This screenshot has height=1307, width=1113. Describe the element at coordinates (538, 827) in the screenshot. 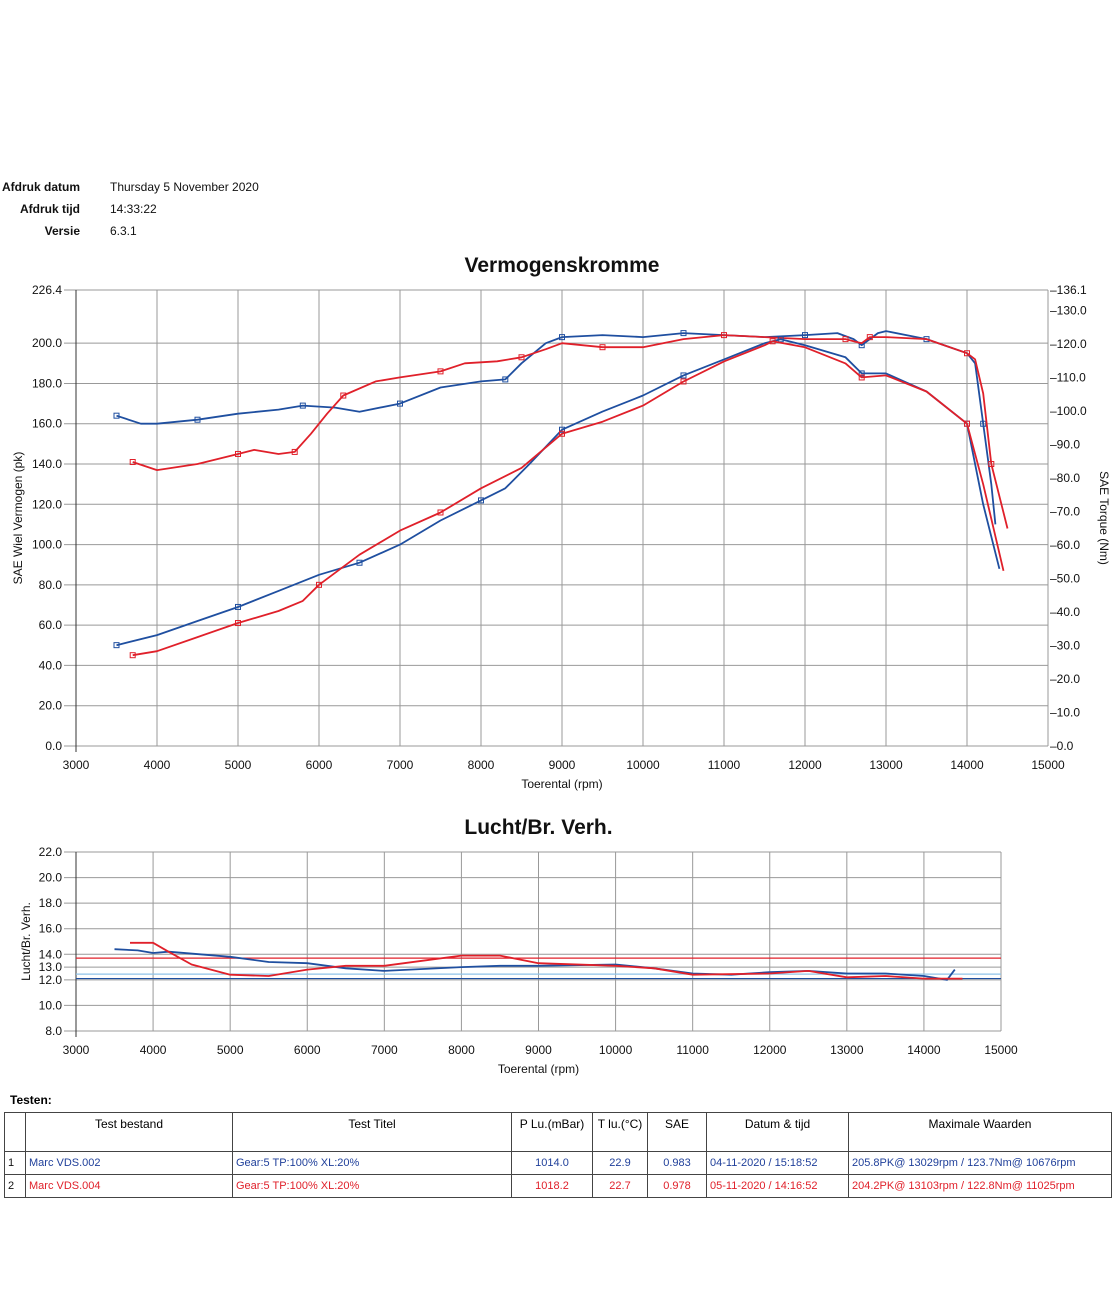

I see `chart-title: Lucht/Br. Verh.` at that location.